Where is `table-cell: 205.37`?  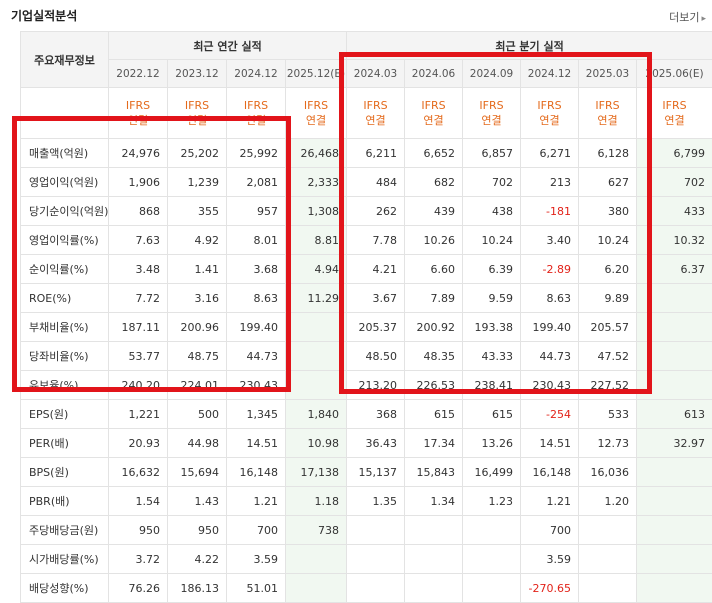
table-cell: 205.37 is located at coordinates (376, 327).